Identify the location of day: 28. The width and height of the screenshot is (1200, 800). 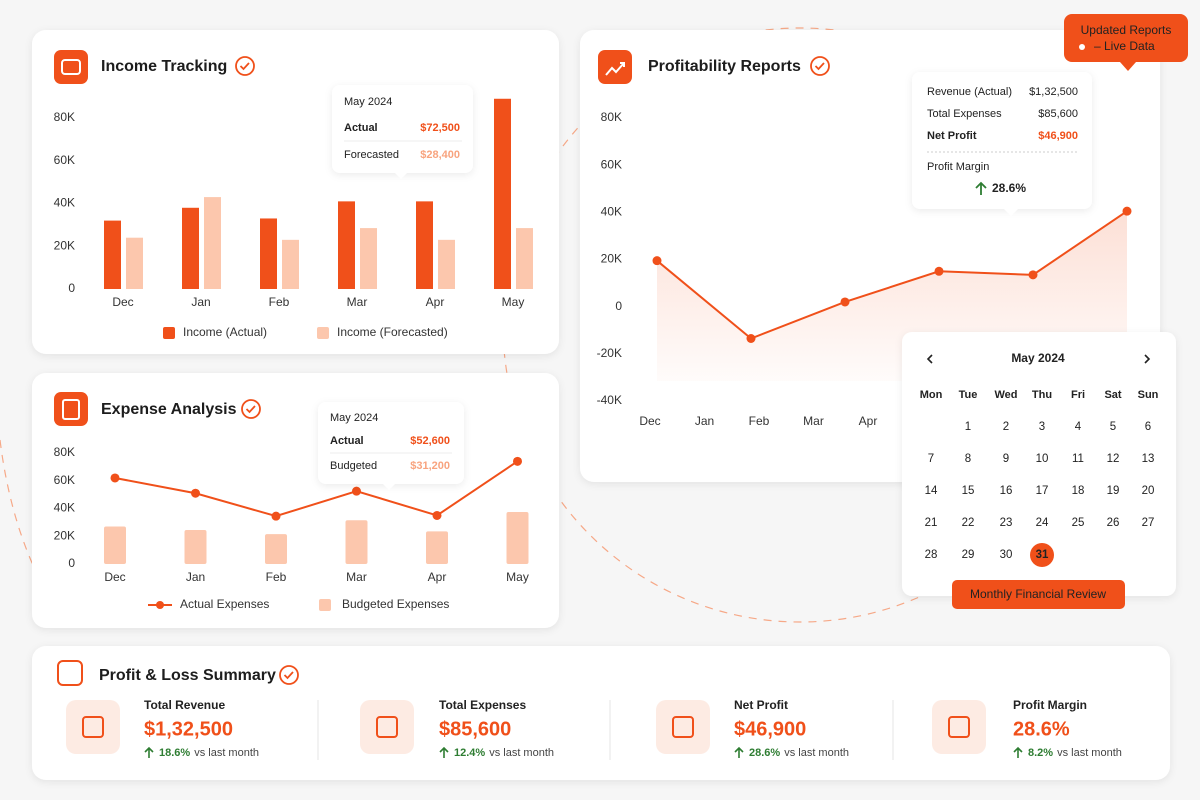
(931, 555).